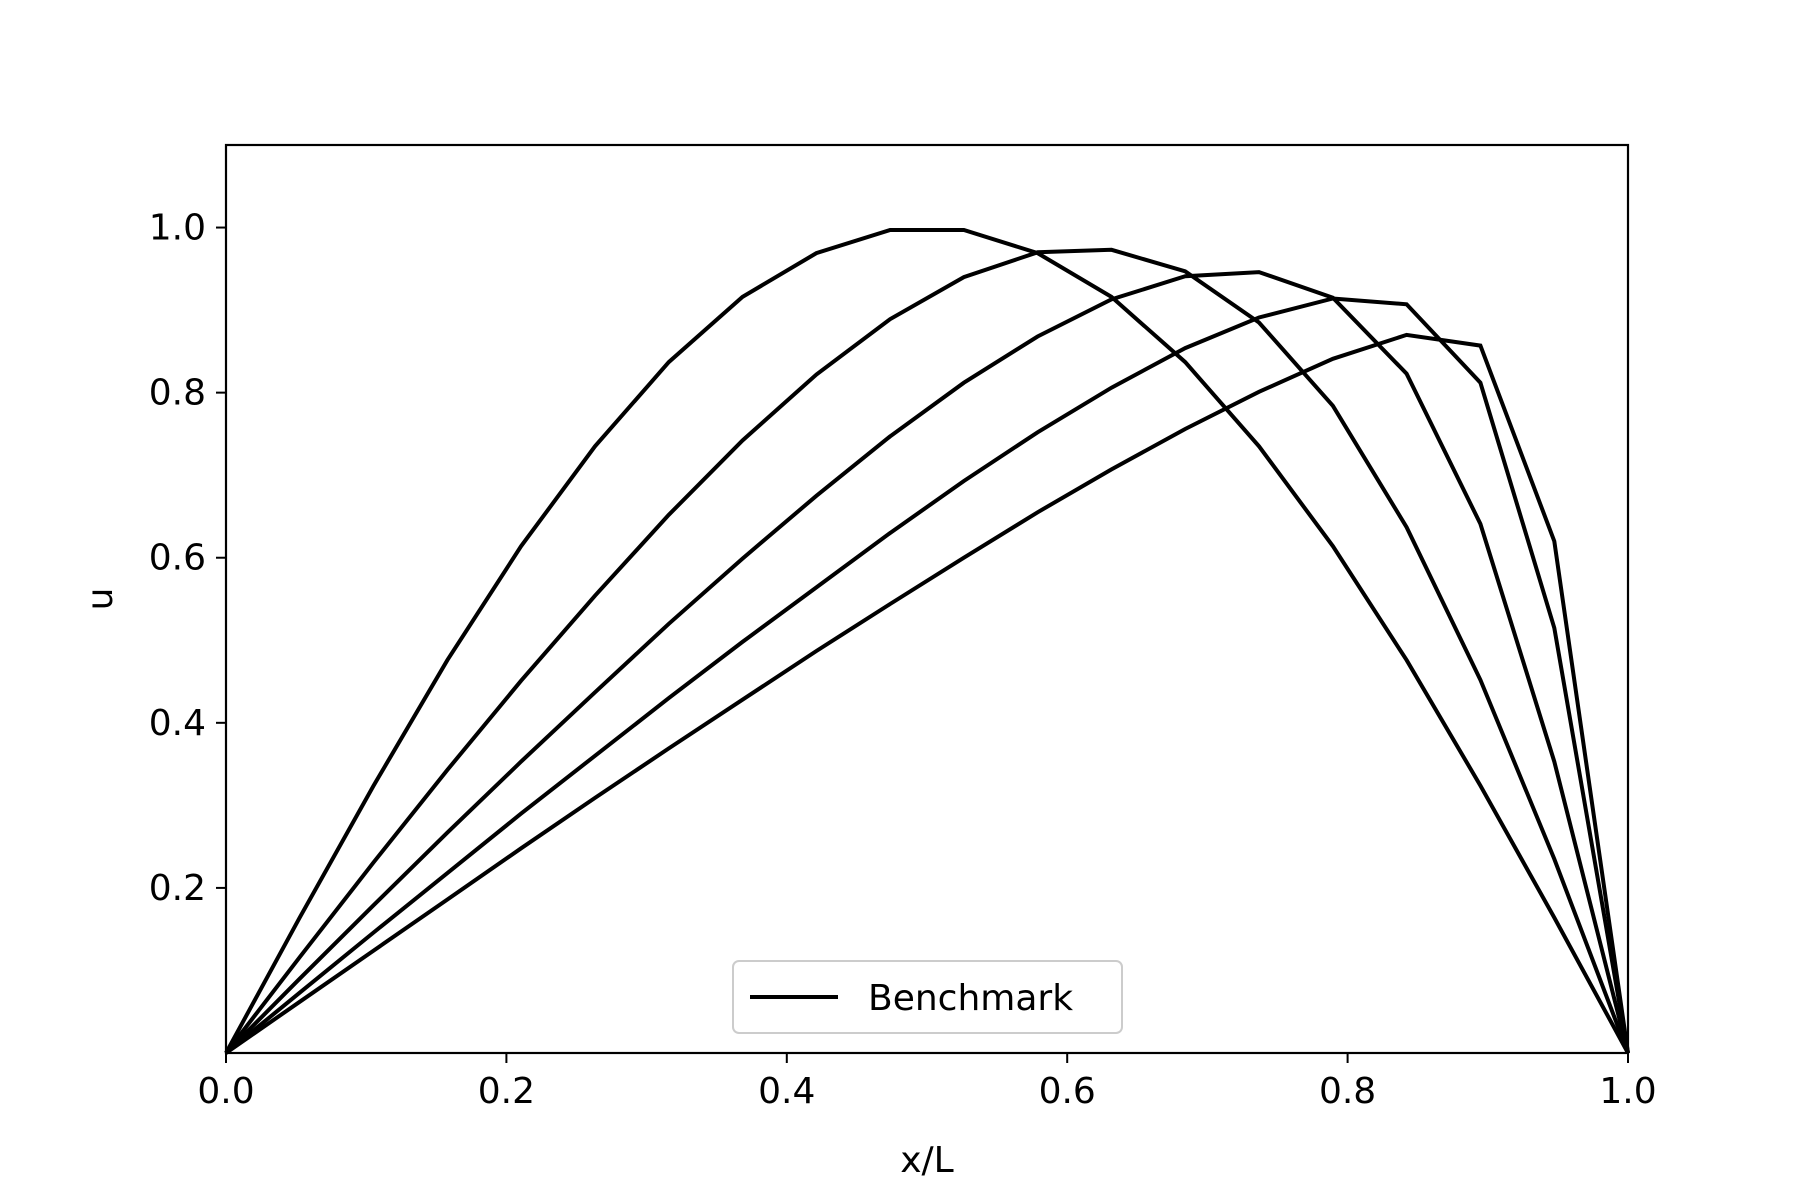 The width and height of the screenshot is (1800, 1200). Describe the element at coordinates (177, 558) in the screenshot. I see `y-tick-label: 0.6` at that location.